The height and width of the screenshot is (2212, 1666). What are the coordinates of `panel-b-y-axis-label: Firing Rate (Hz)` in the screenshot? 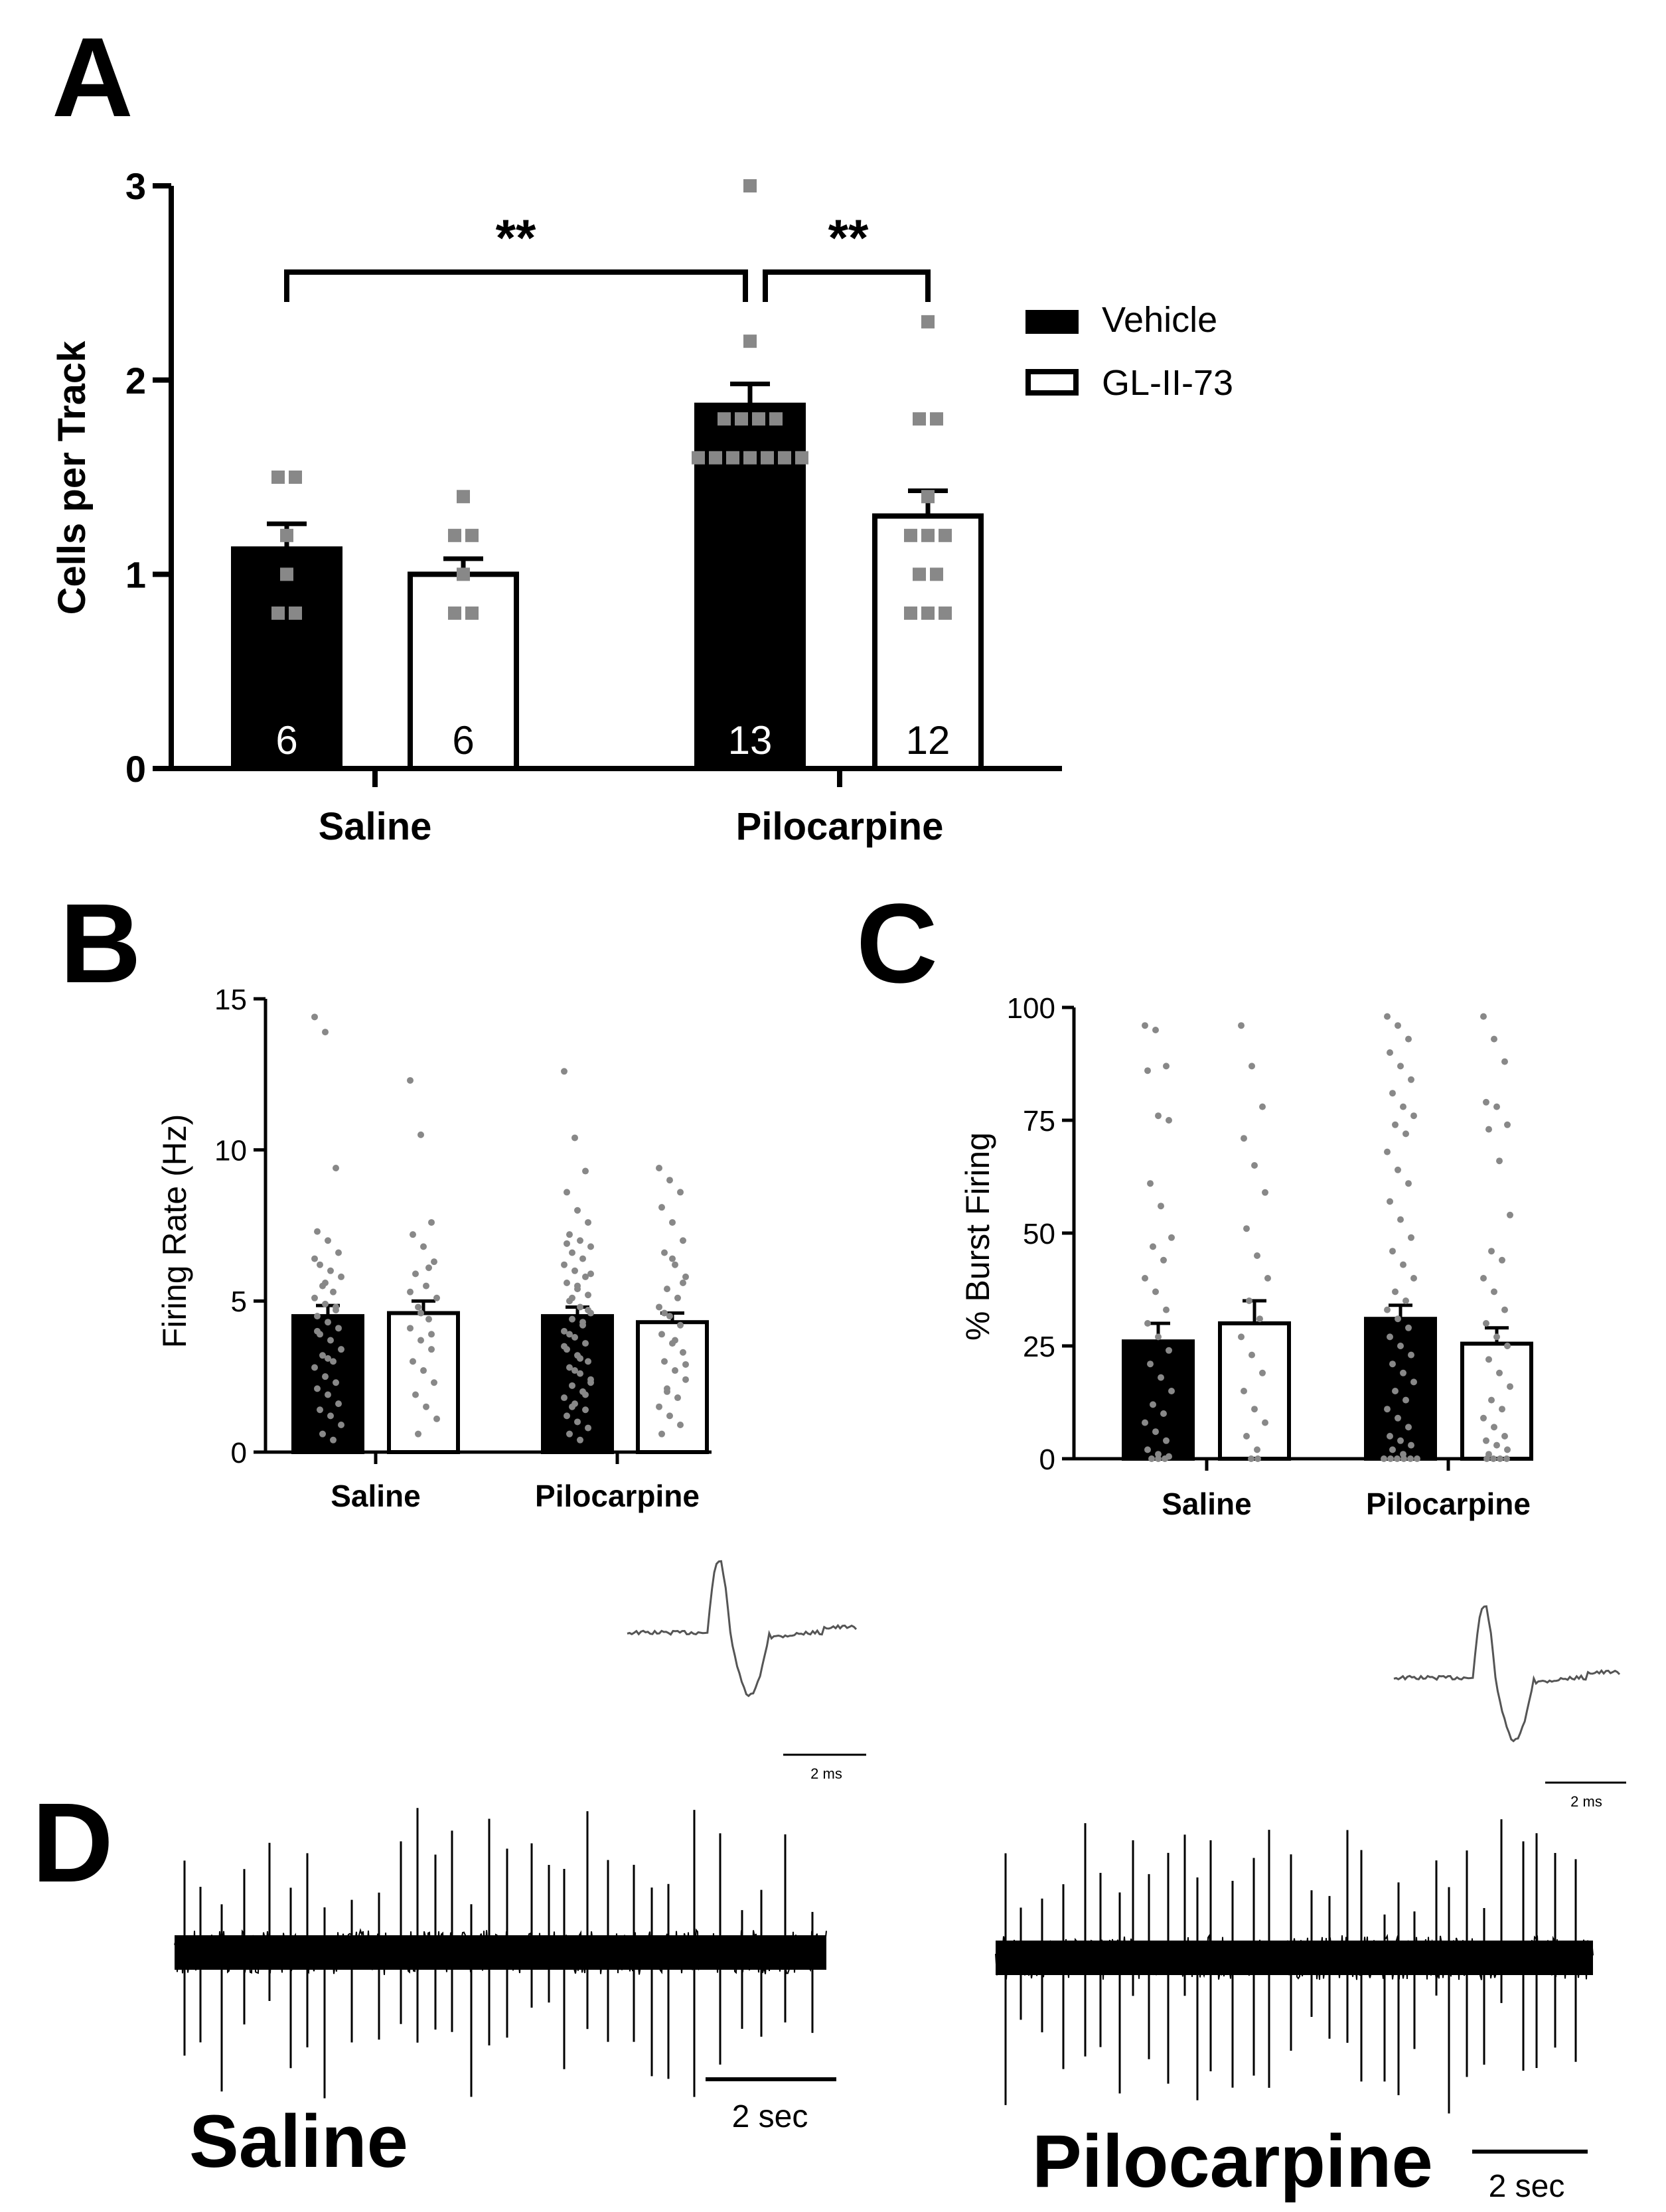 It's located at (174, 1231).